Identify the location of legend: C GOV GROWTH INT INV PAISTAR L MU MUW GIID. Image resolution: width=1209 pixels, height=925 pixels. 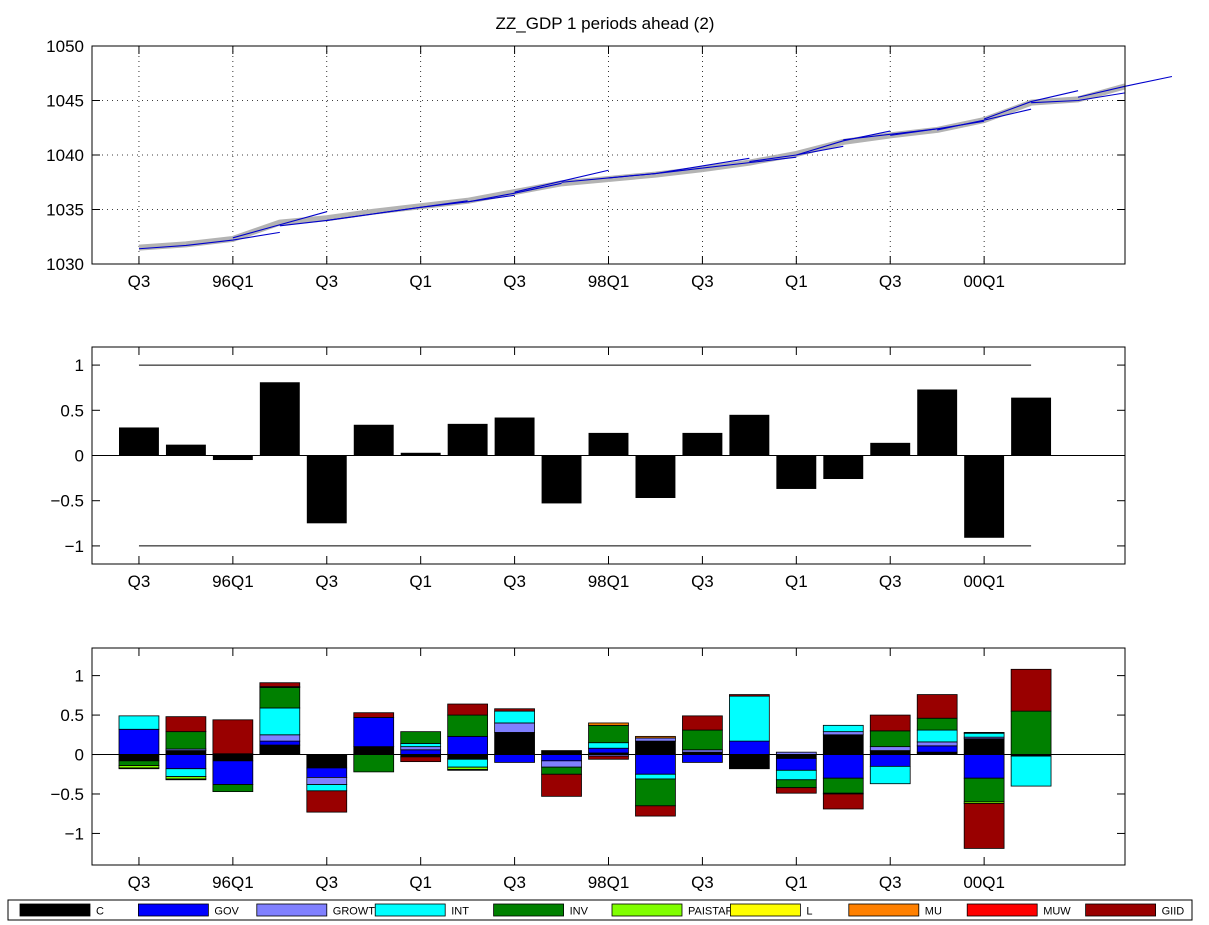
(600, 910).